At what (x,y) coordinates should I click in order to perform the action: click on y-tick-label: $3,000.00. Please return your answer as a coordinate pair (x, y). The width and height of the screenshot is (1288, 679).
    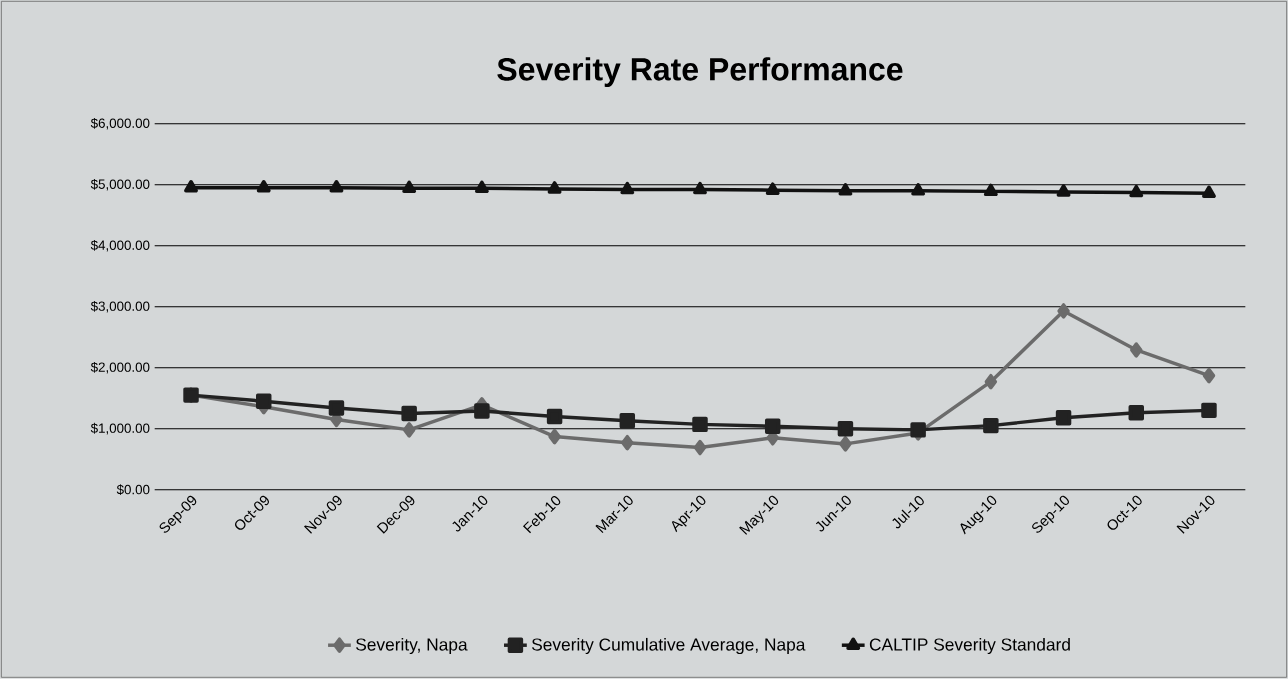
    Looking at the image, I should click on (120, 307).